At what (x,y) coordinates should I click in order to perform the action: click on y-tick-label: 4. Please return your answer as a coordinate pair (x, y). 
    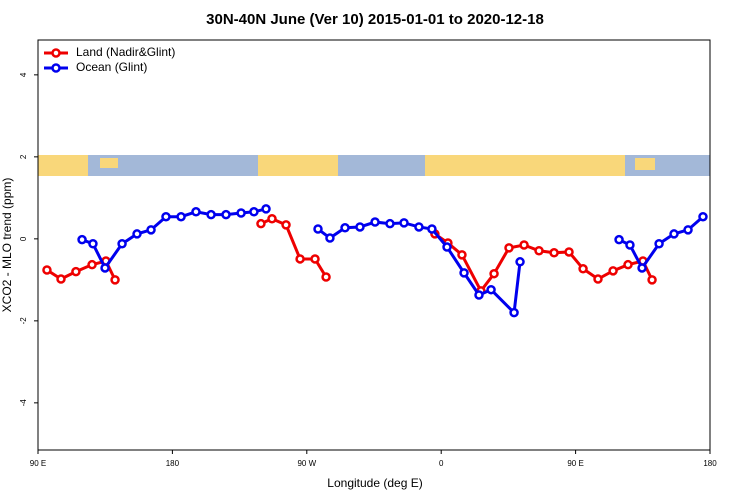
    Looking at the image, I should click on (23, 74).